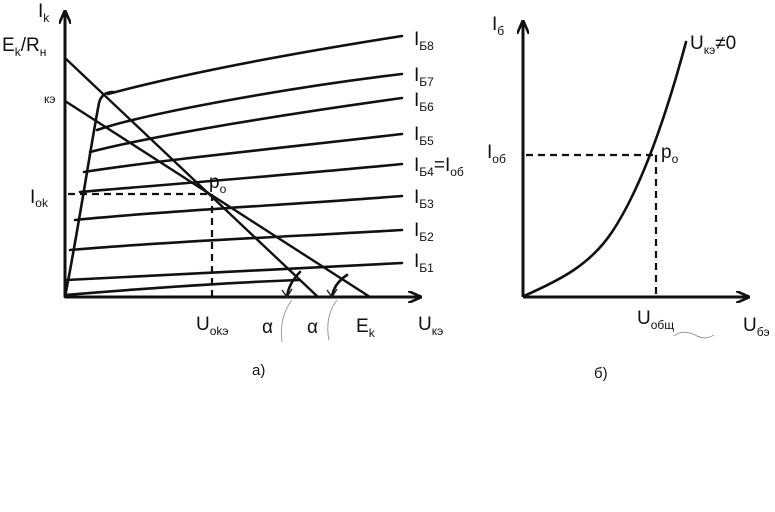 The image size is (775, 512). I want to click on curve-label-ib8: IБ8, so click(424, 41).